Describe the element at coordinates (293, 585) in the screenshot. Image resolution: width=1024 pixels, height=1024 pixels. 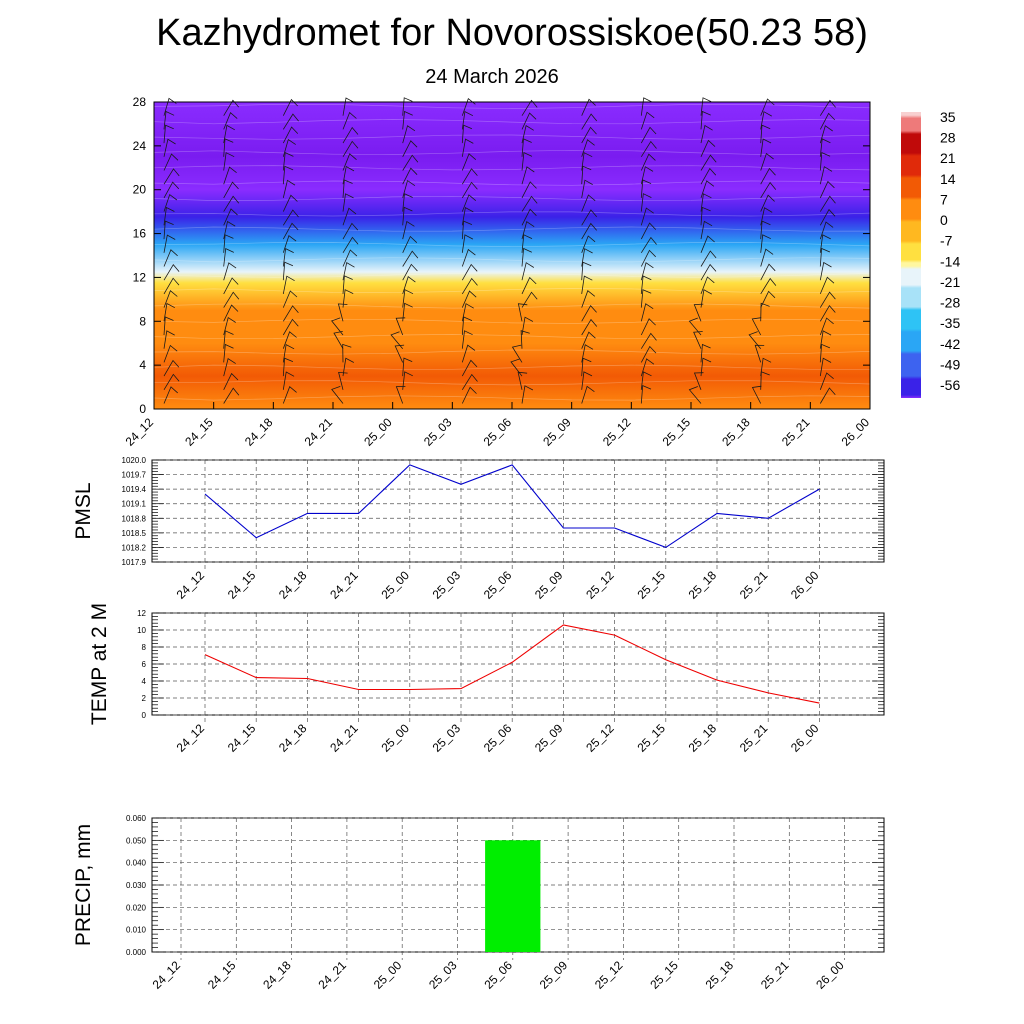
I see `x-tick-label: 24_18` at that location.